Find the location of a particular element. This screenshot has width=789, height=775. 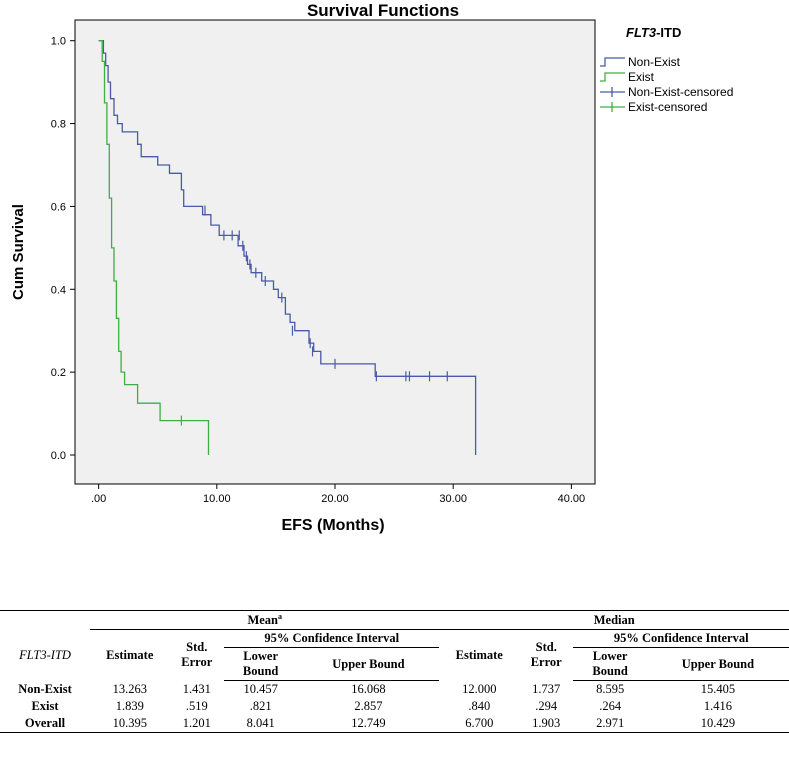

y-axis: 0.0 0.2 0.4 0.6 0.8 1.0 is located at coordinates (63, 249).